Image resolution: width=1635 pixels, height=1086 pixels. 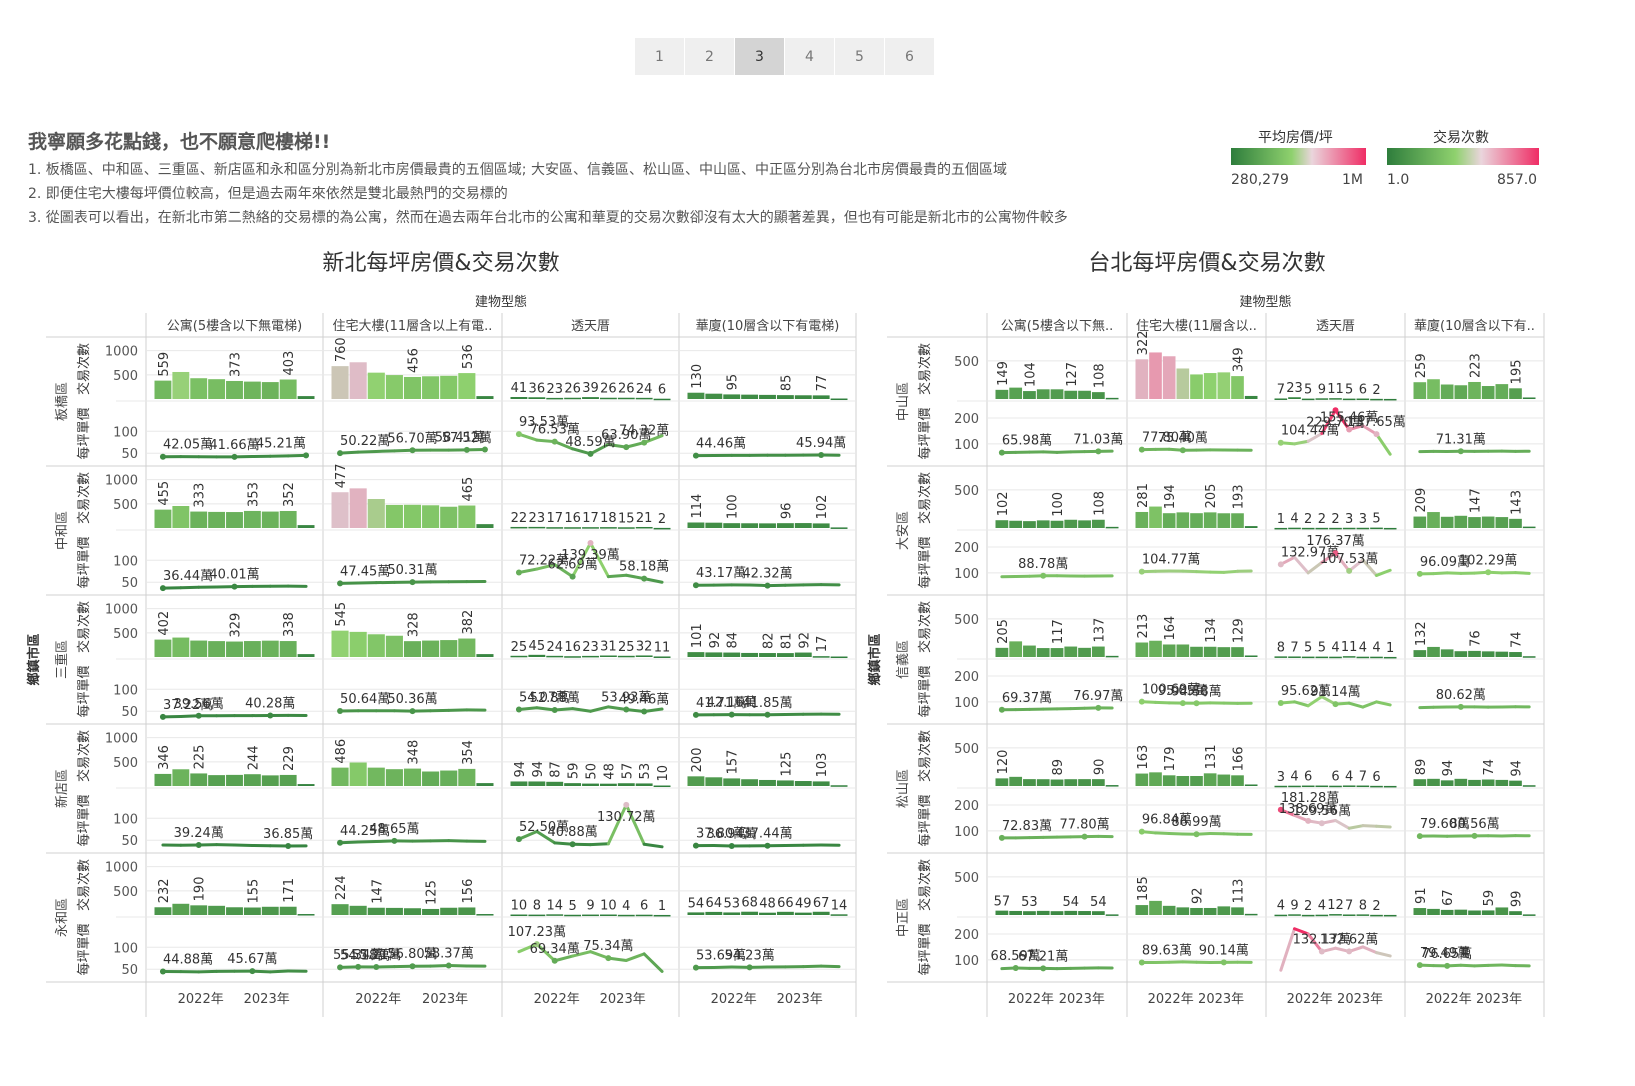 What do you see at coordinates (800, 999) in the screenshot?
I see `x-axis-label: 2023年` at bounding box center [800, 999].